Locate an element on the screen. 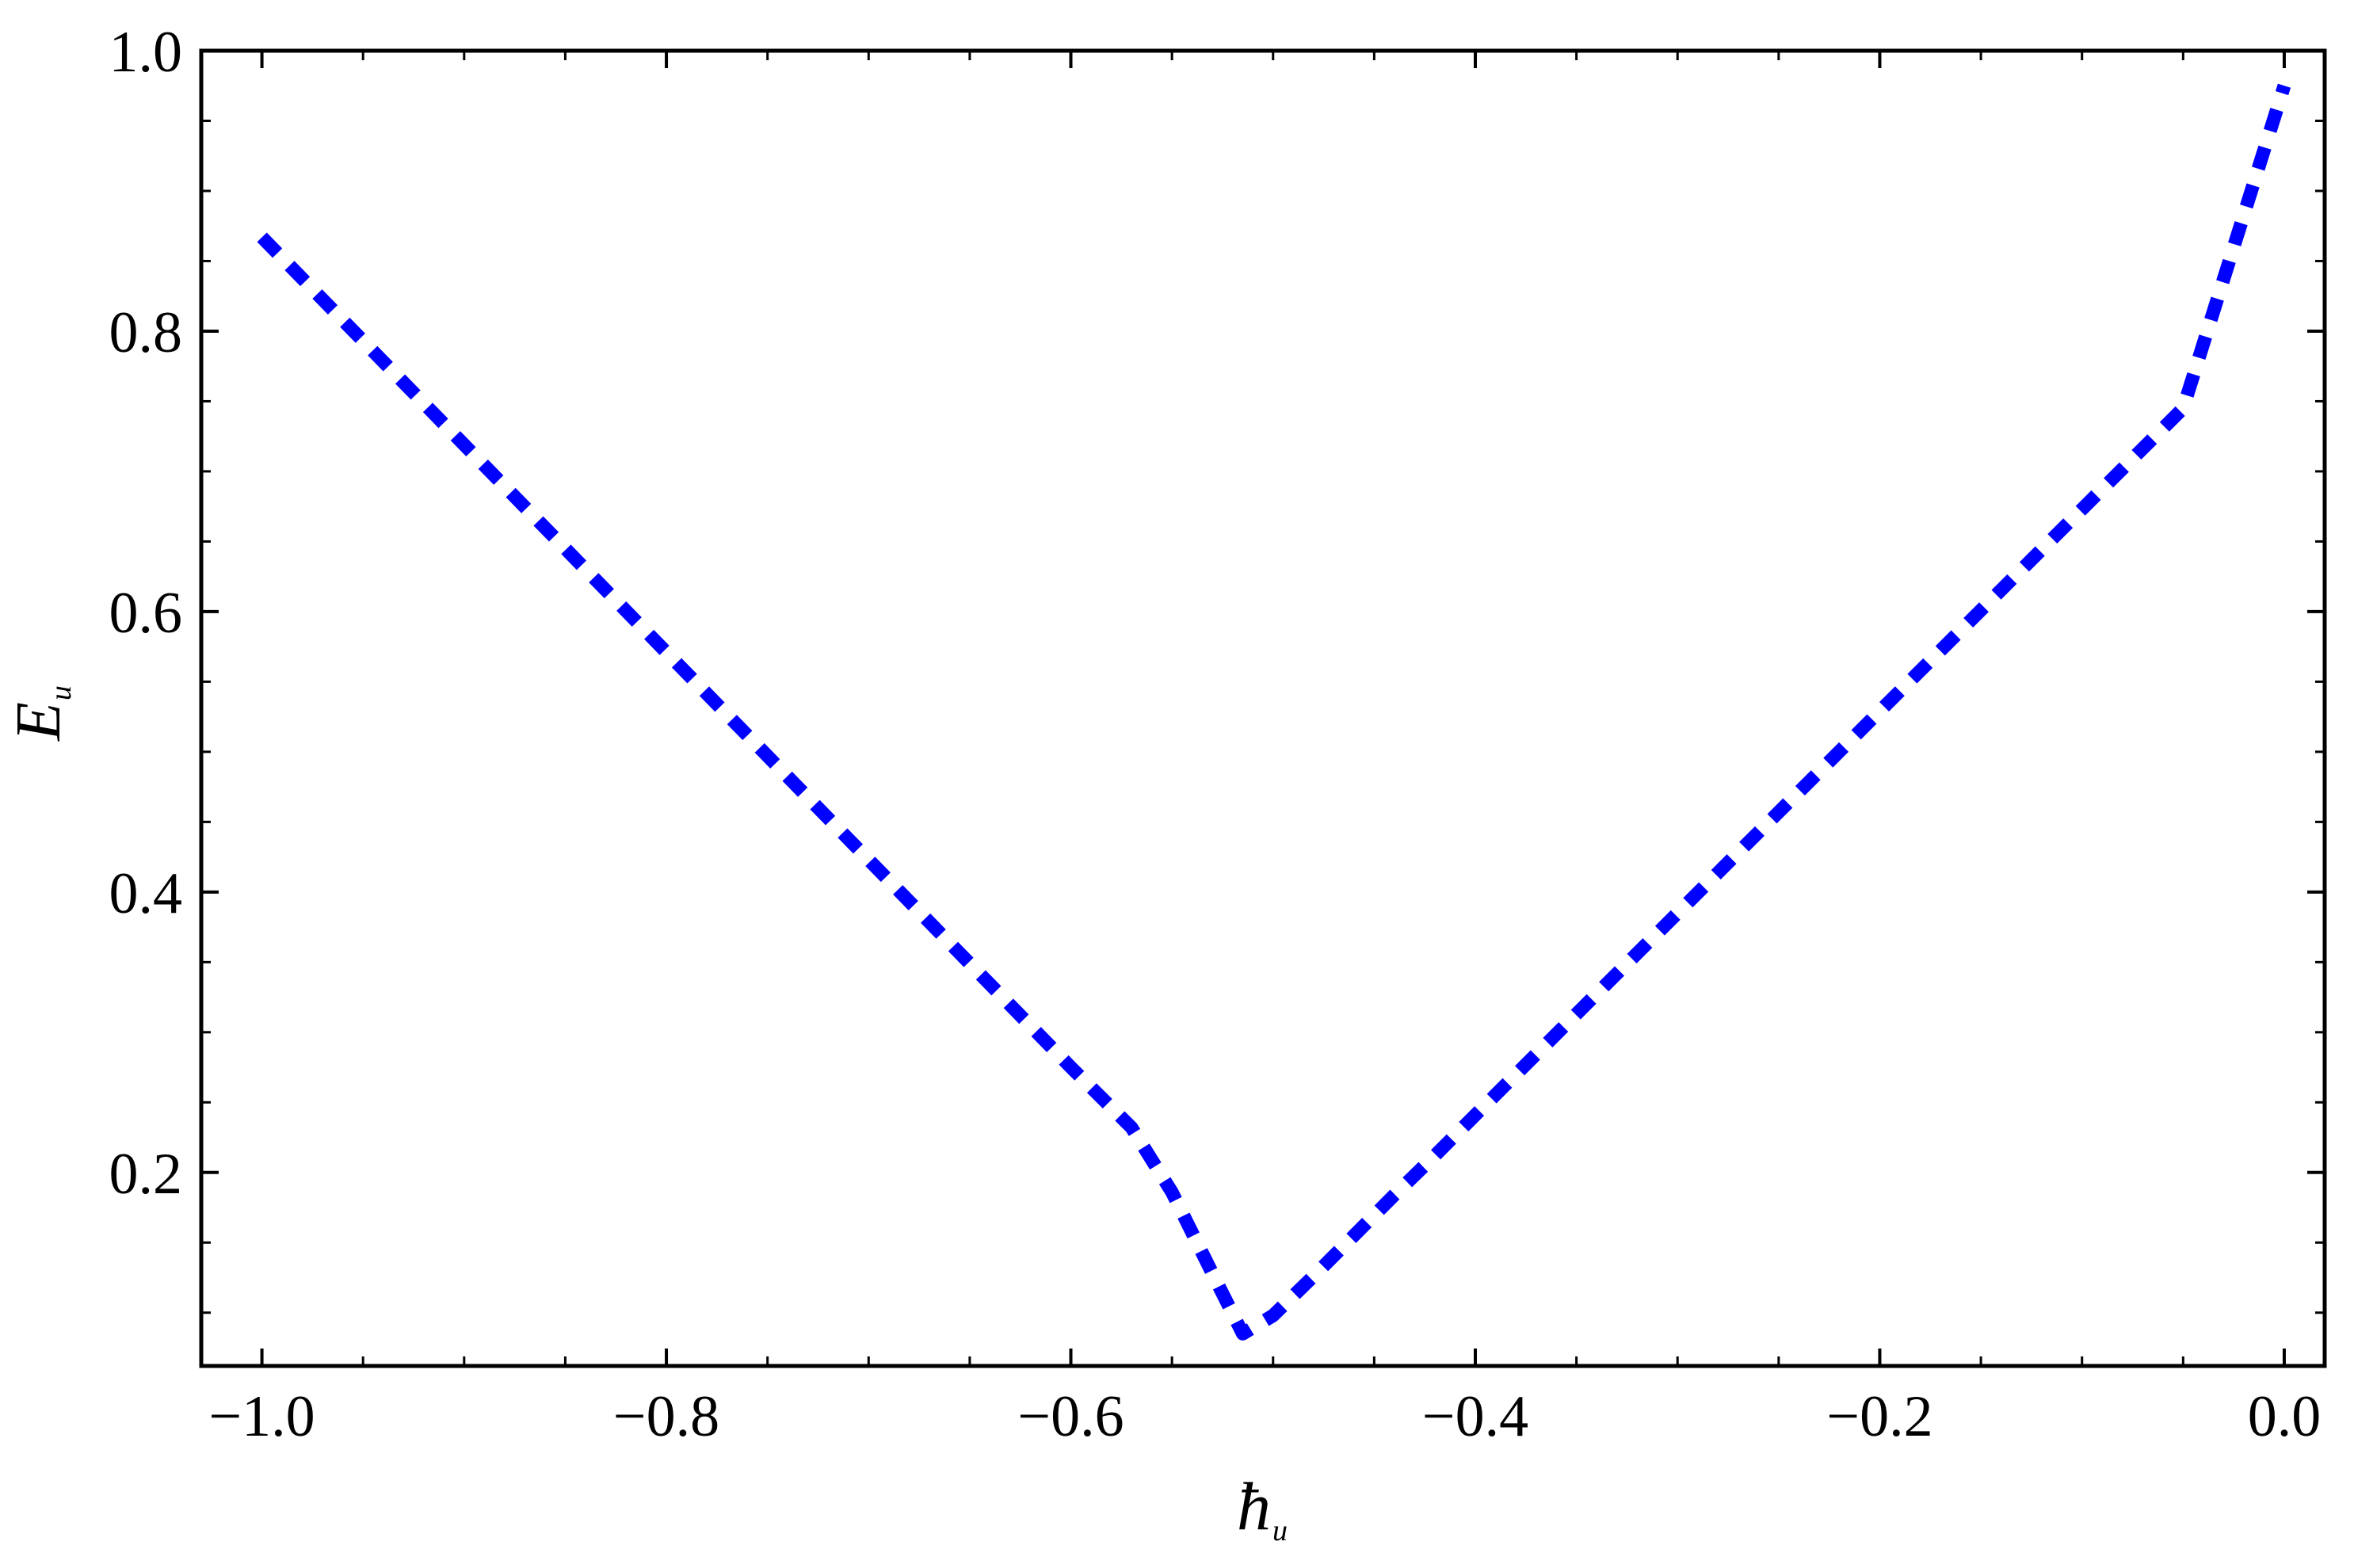 The image size is (2354, 1568). x-tick-label: −0.8 is located at coordinates (666, 1416).